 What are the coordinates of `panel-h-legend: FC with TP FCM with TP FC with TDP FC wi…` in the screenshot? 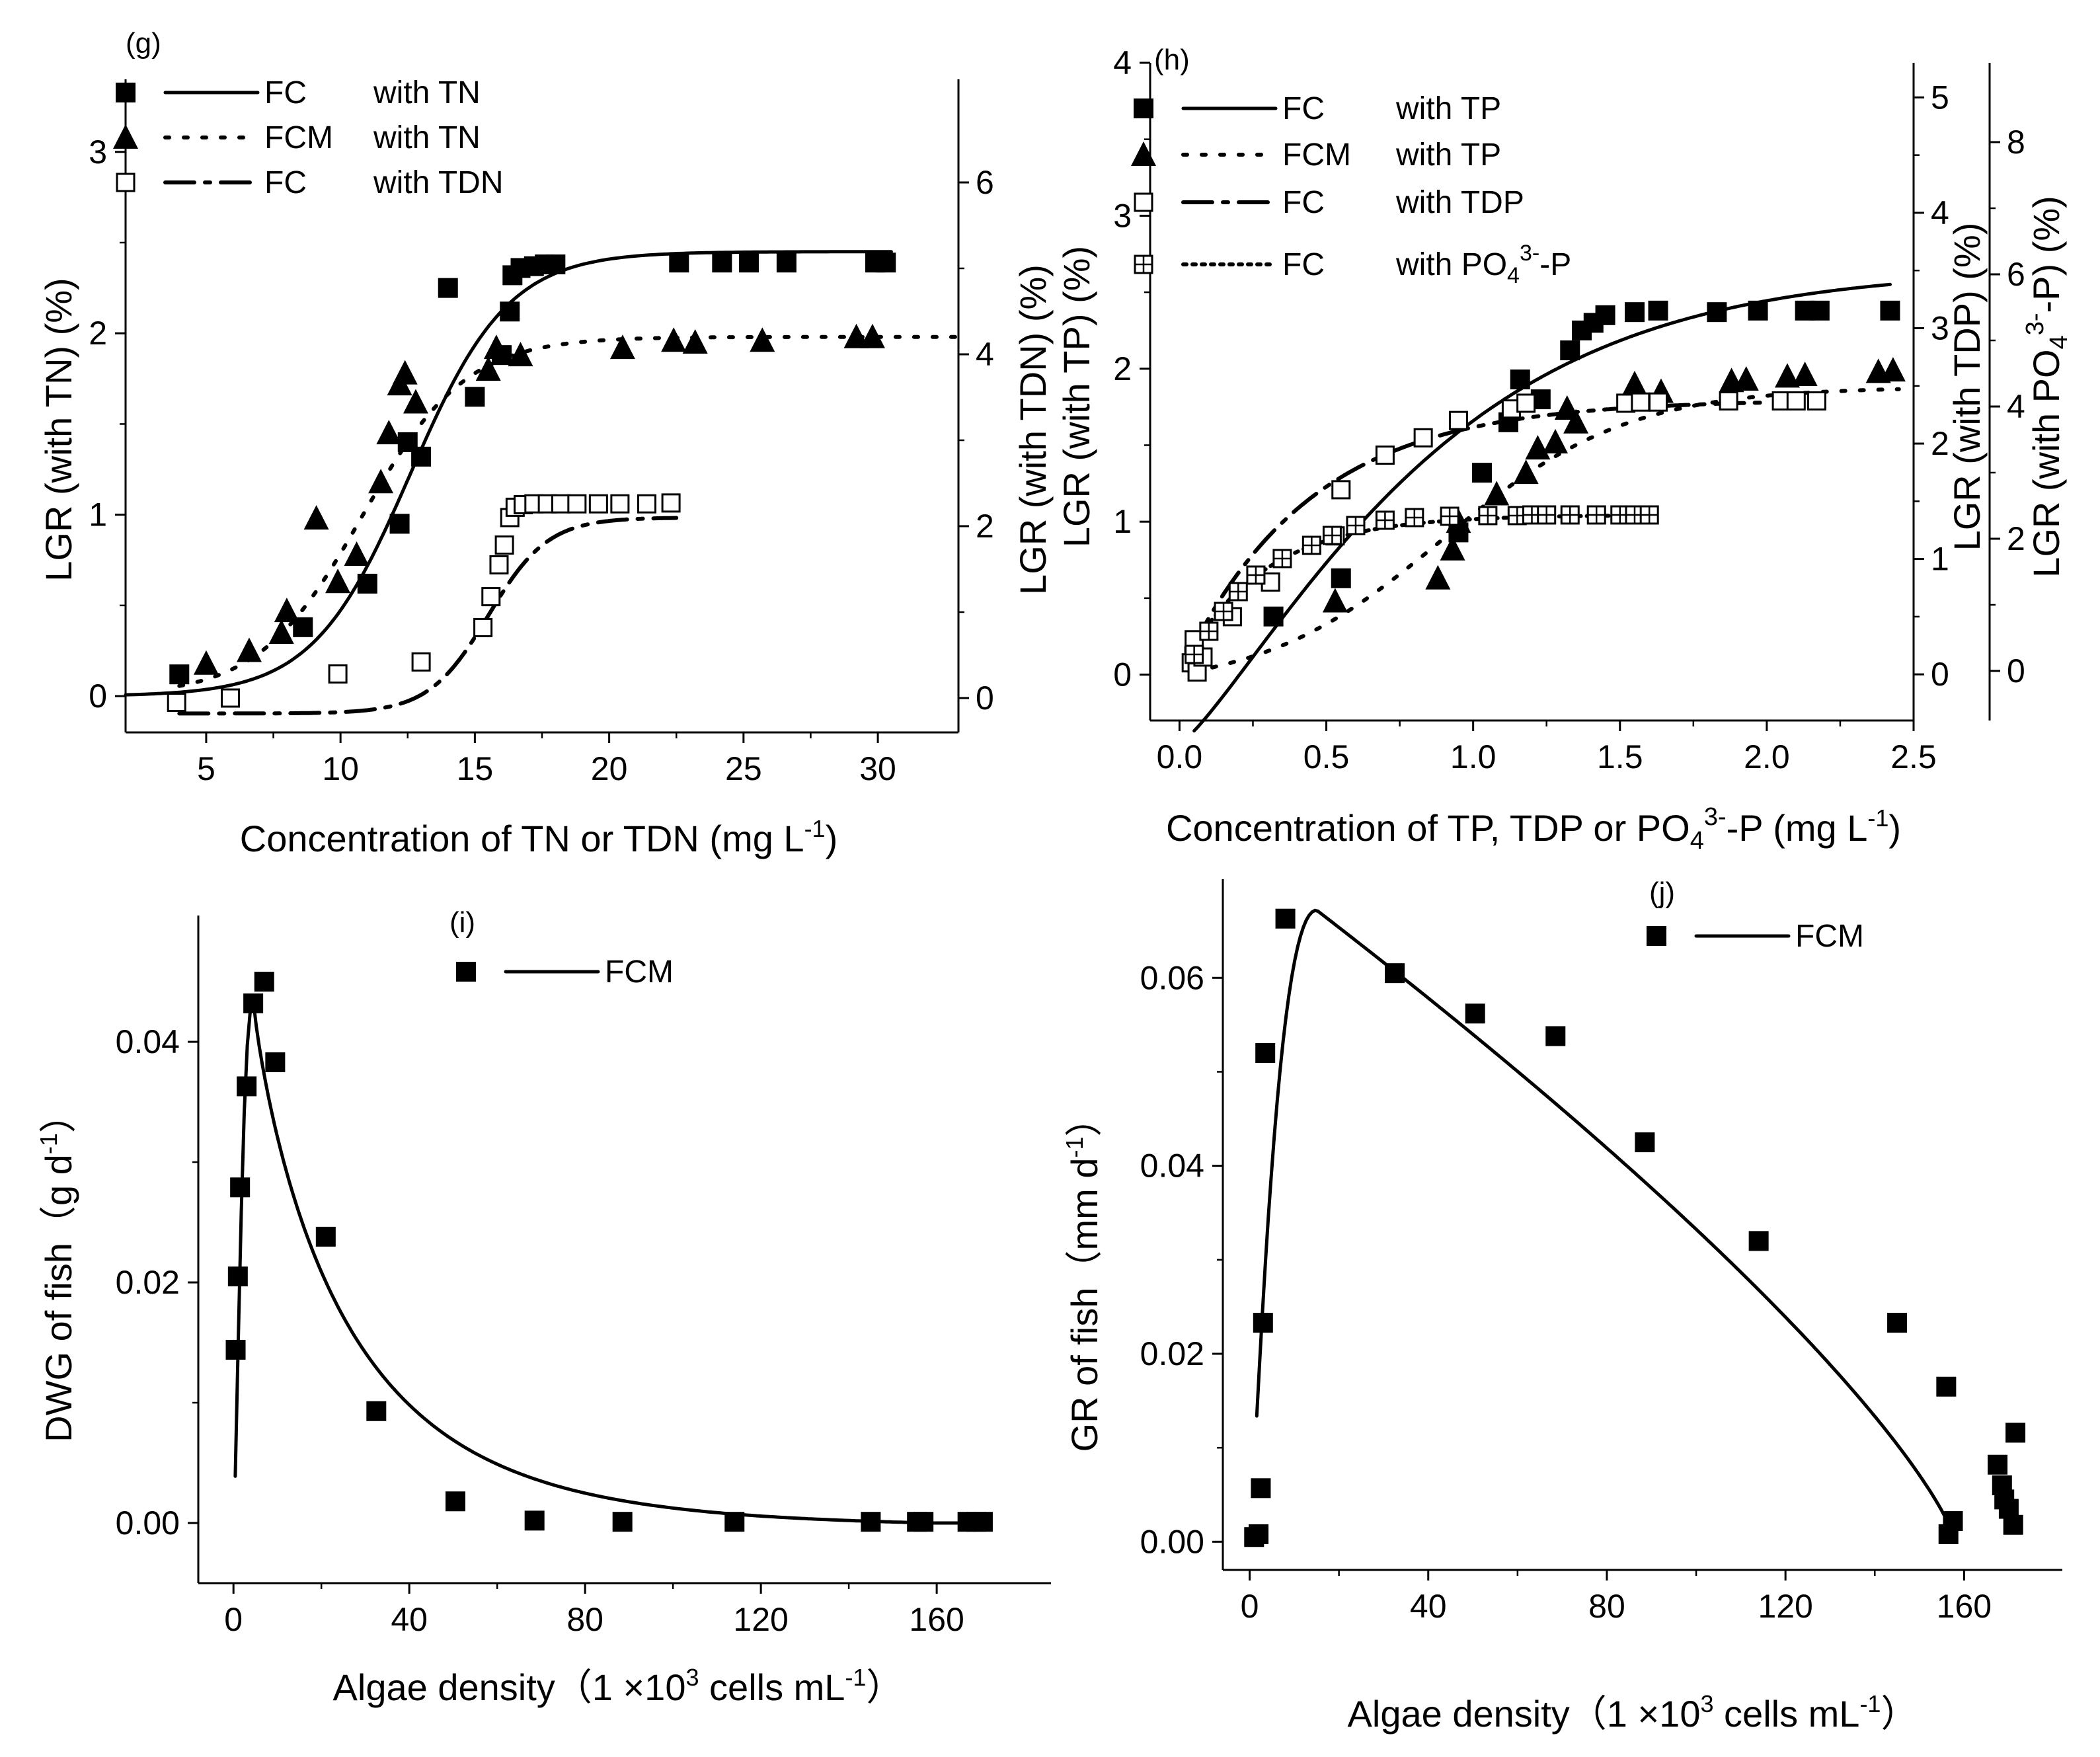 It's located at (1351, 189).